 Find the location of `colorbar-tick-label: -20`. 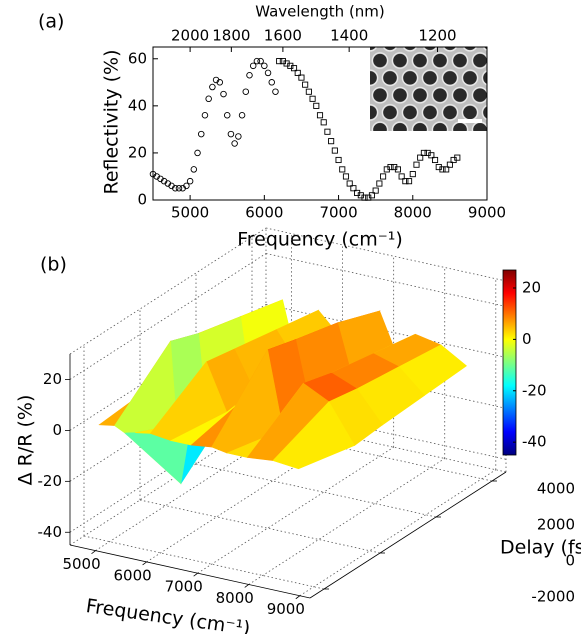

colorbar-tick-label: -20 is located at coordinates (534, 390).